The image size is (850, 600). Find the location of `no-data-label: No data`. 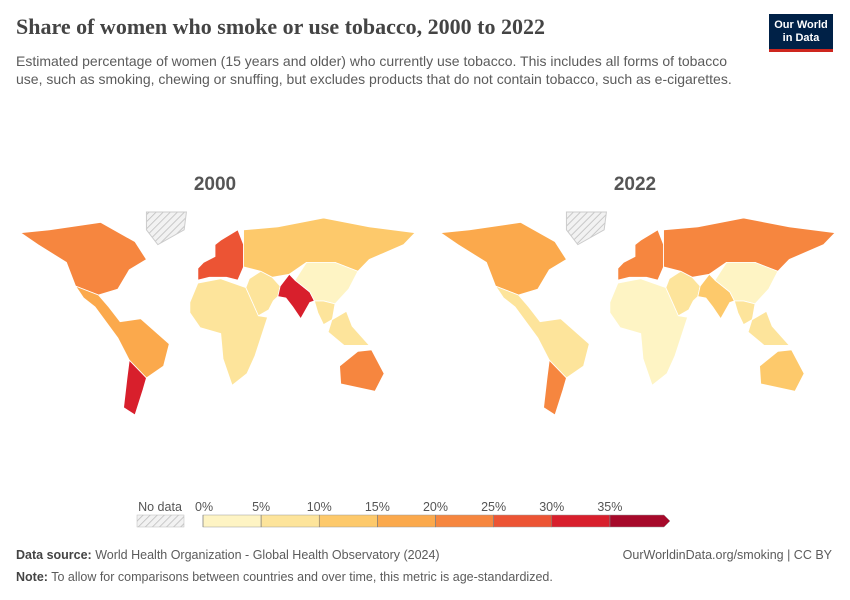

no-data-label: No data is located at coordinates (160, 507).